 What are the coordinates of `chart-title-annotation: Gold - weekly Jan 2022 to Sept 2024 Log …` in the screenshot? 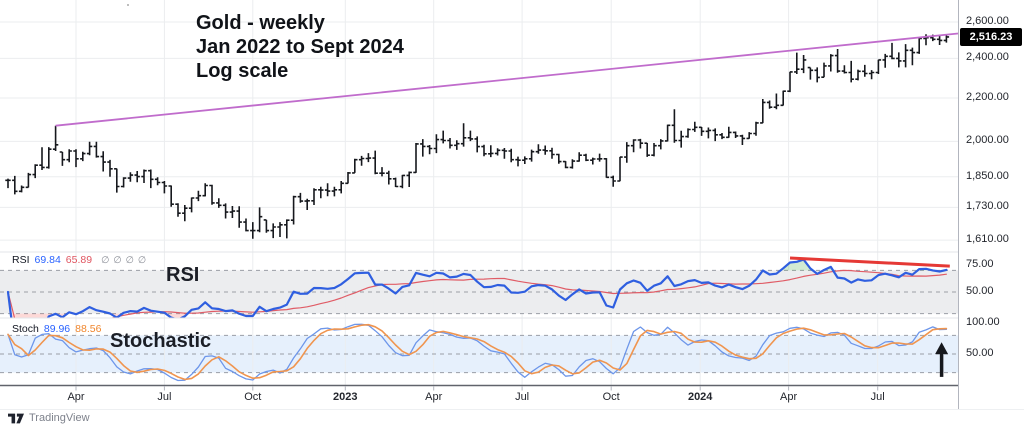 It's located at (300, 47).